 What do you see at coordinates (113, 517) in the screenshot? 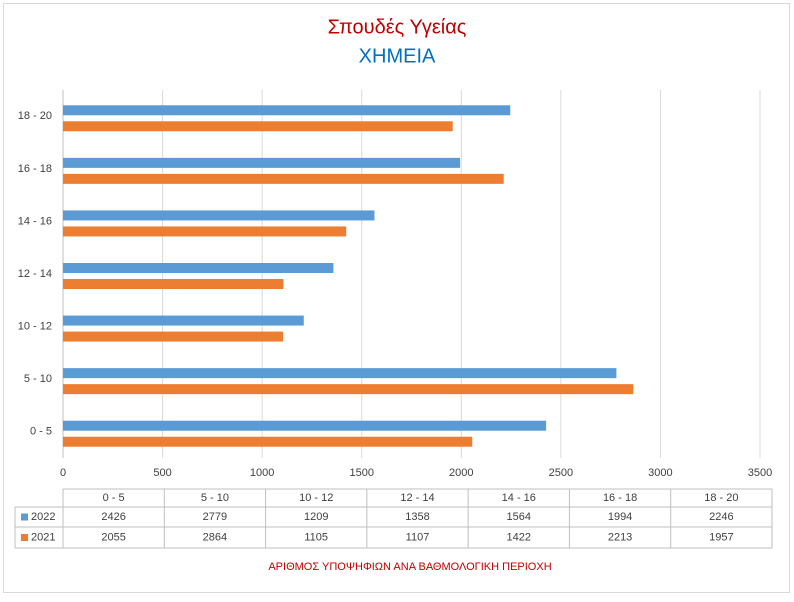
I see `table-value: 2426` at bounding box center [113, 517].